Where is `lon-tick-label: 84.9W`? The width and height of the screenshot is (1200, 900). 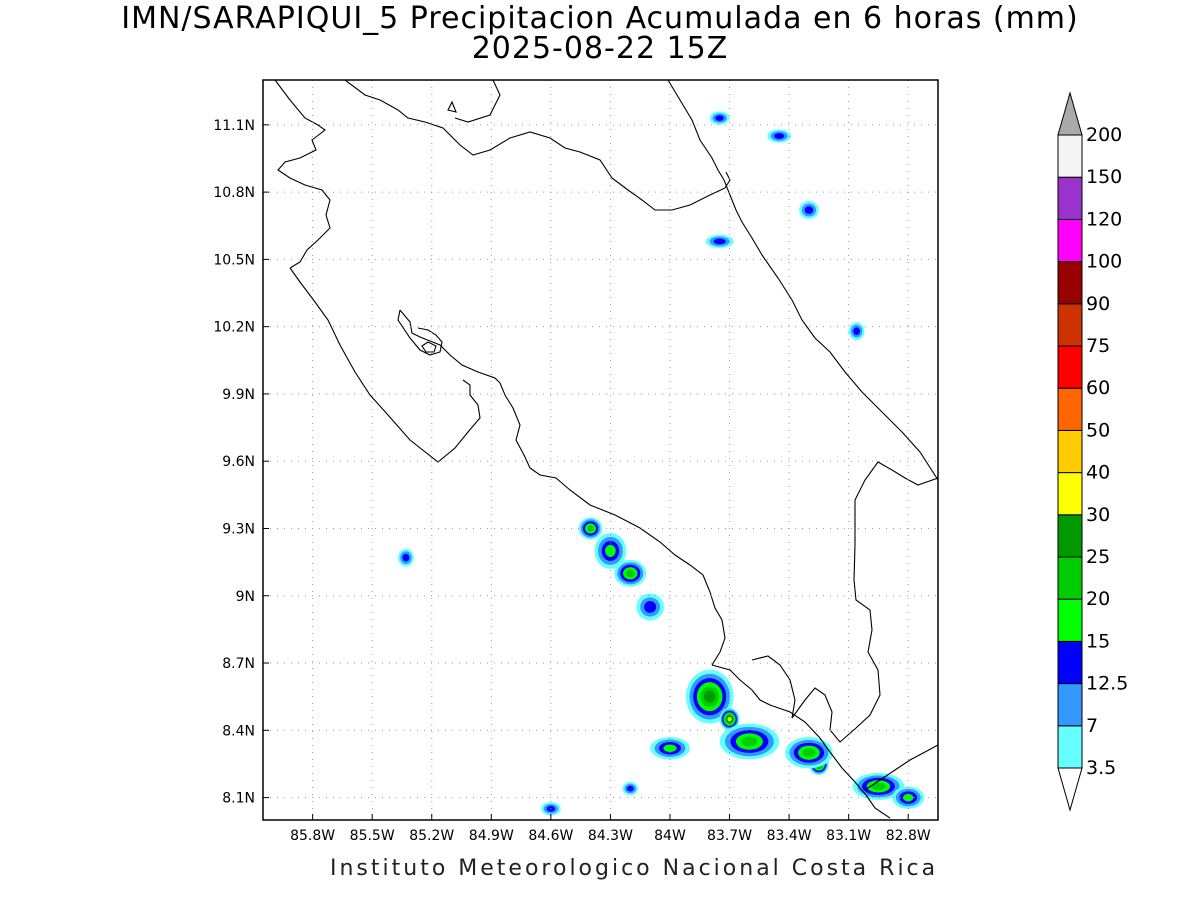 lon-tick-label: 84.9W is located at coordinates (491, 836).